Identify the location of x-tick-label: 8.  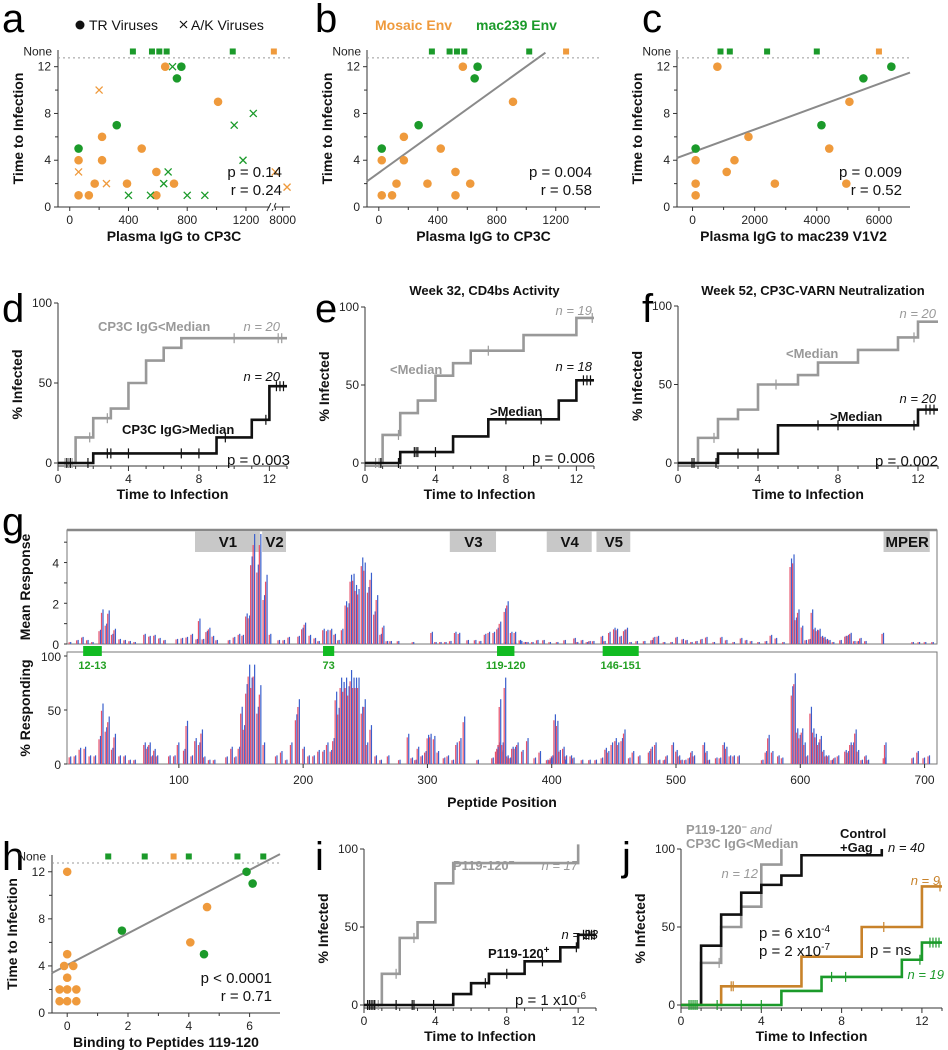
(838, 479).